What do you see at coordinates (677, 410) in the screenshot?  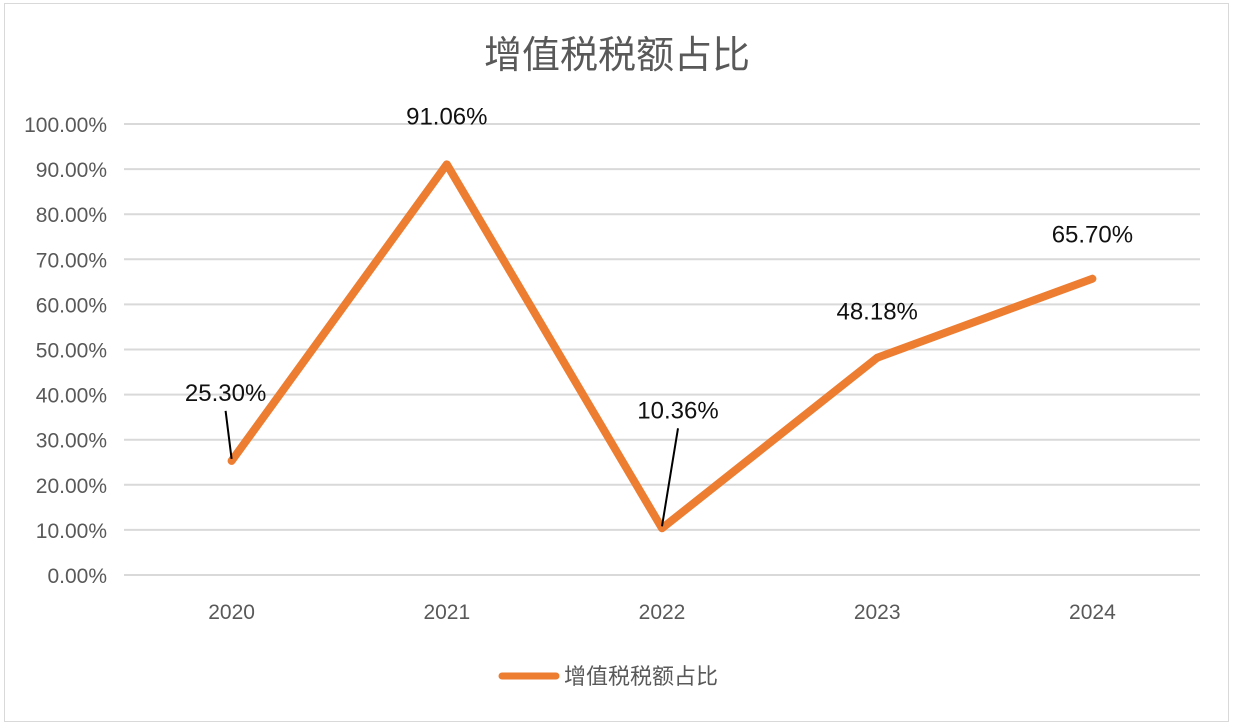 I see `data-label: 10.36%` at bounding box center [677, 410].